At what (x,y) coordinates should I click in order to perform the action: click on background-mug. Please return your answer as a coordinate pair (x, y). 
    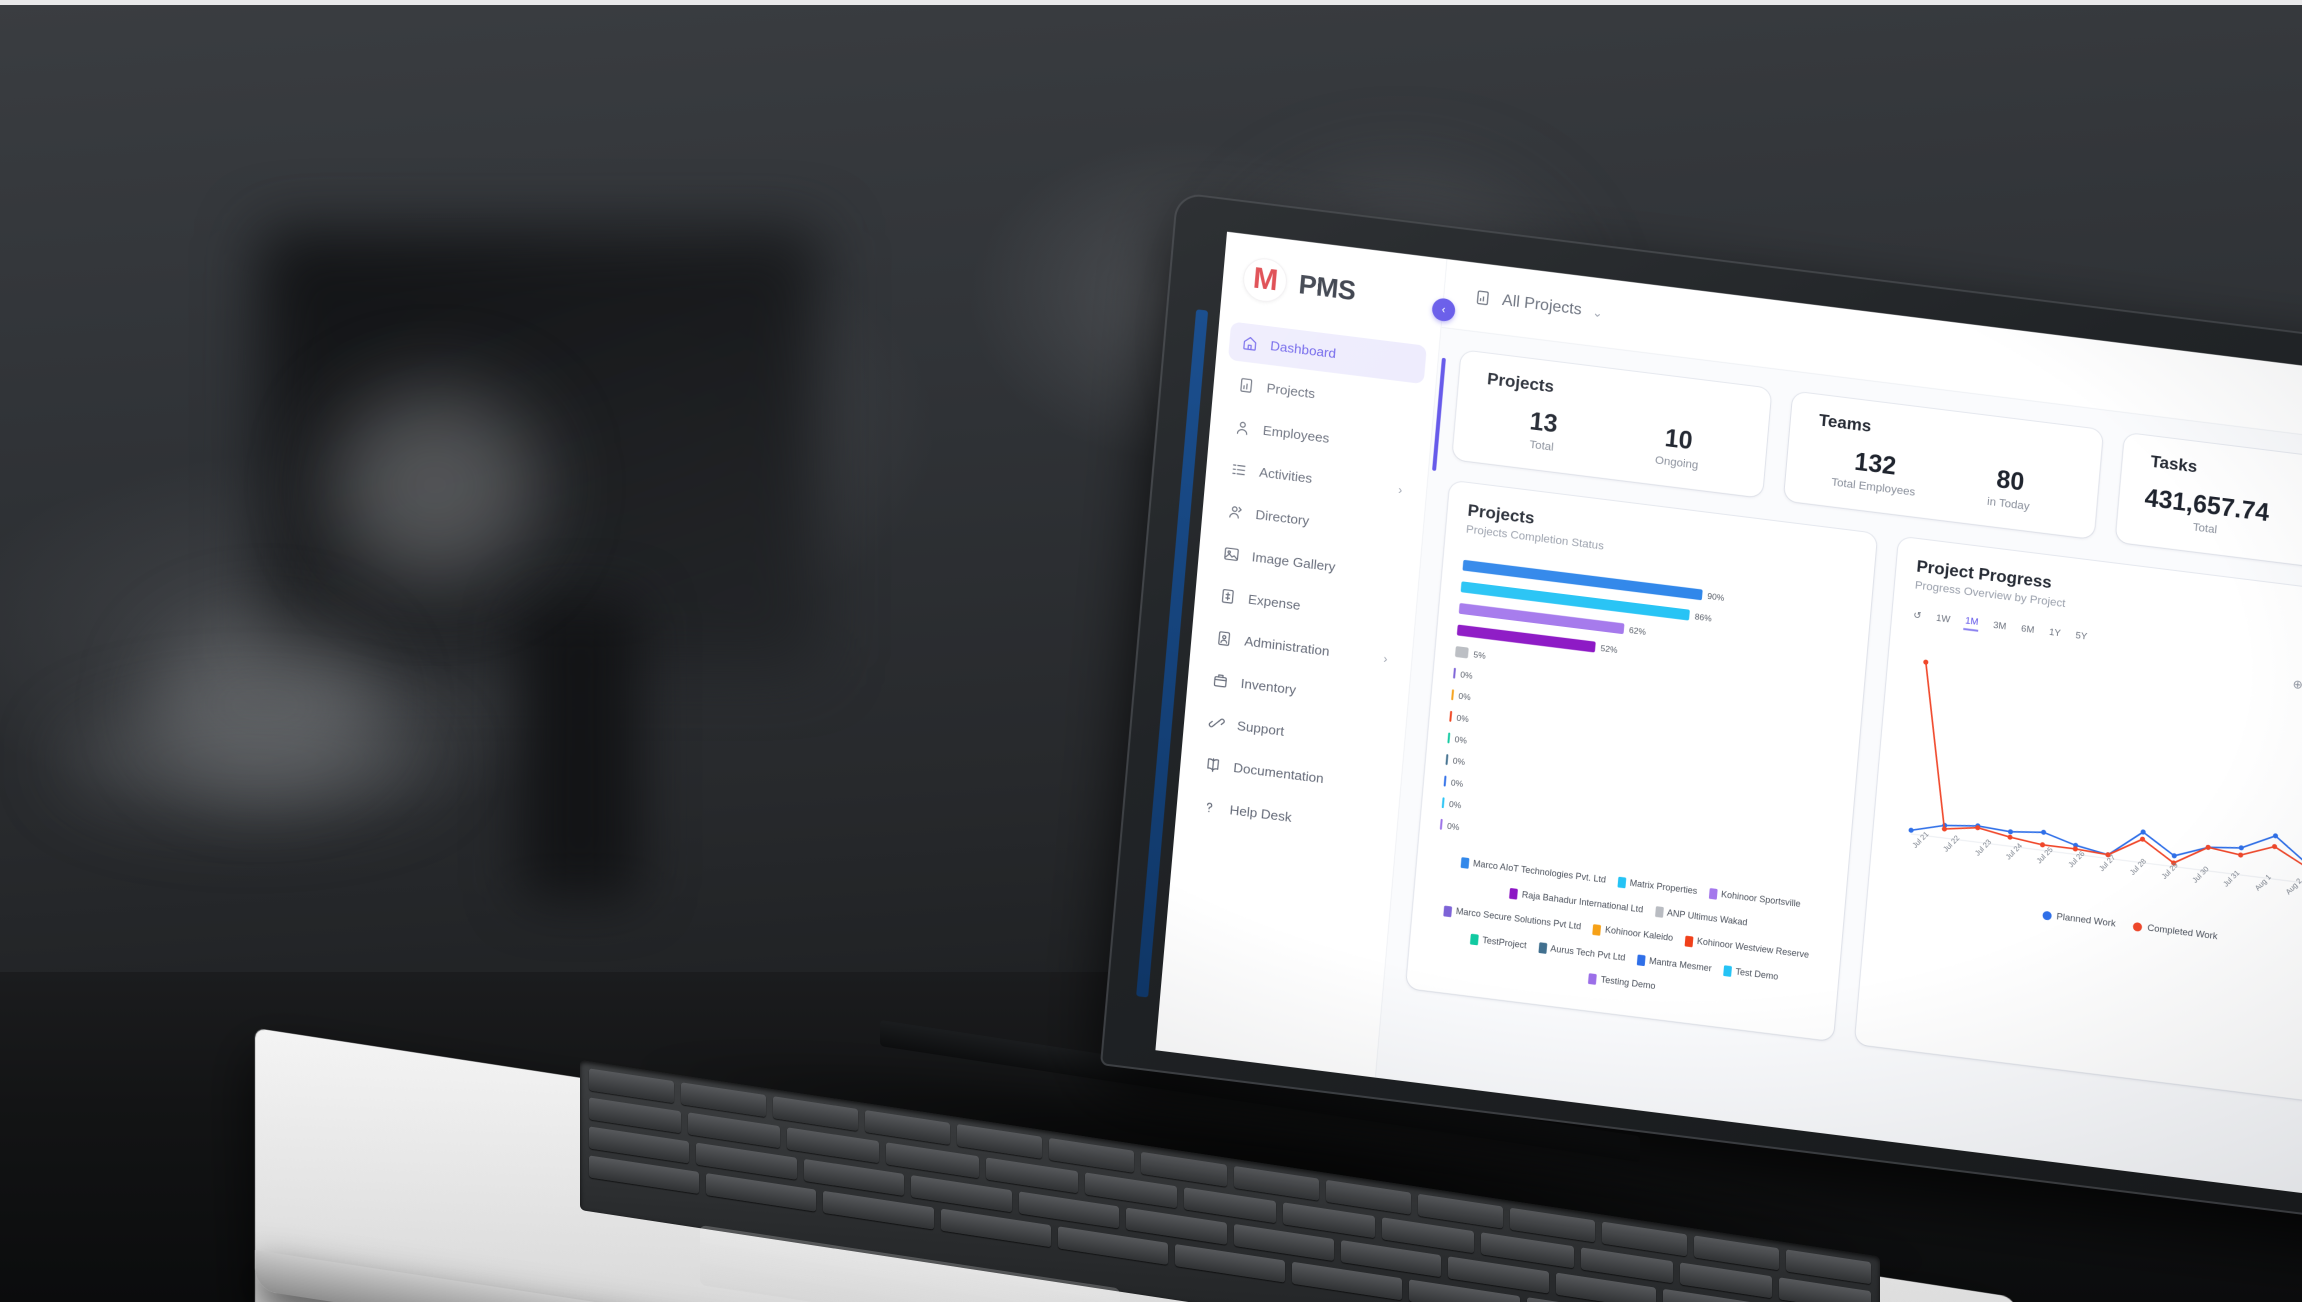
    Looking at the image, I should click on (265, 705).